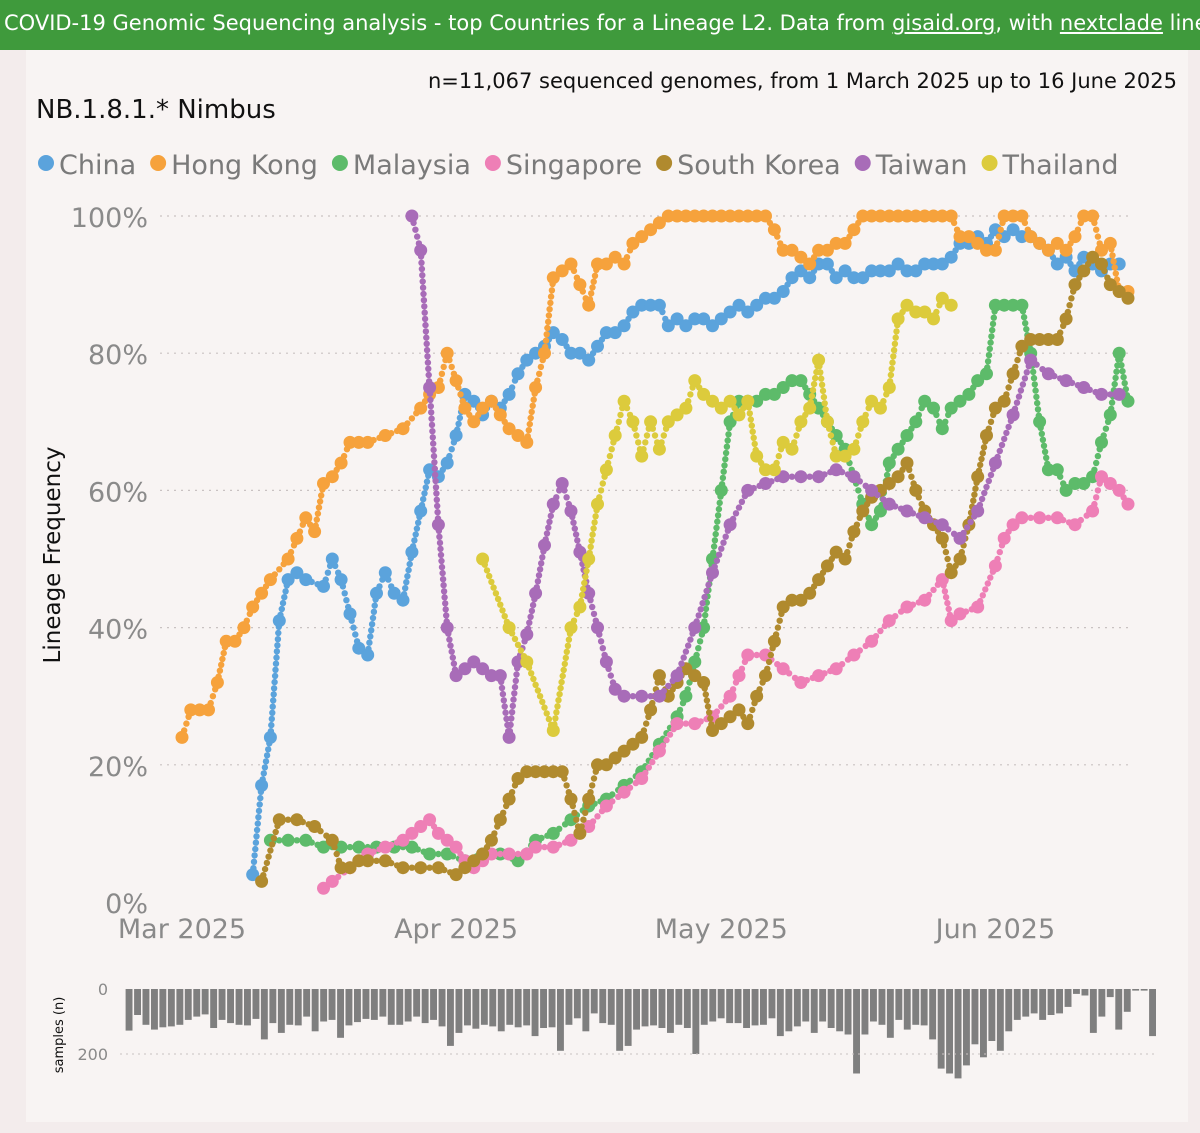 This screenshot has width=1200, height=1133. I want to click on legend-item: Malaysia, so click(401, 165).